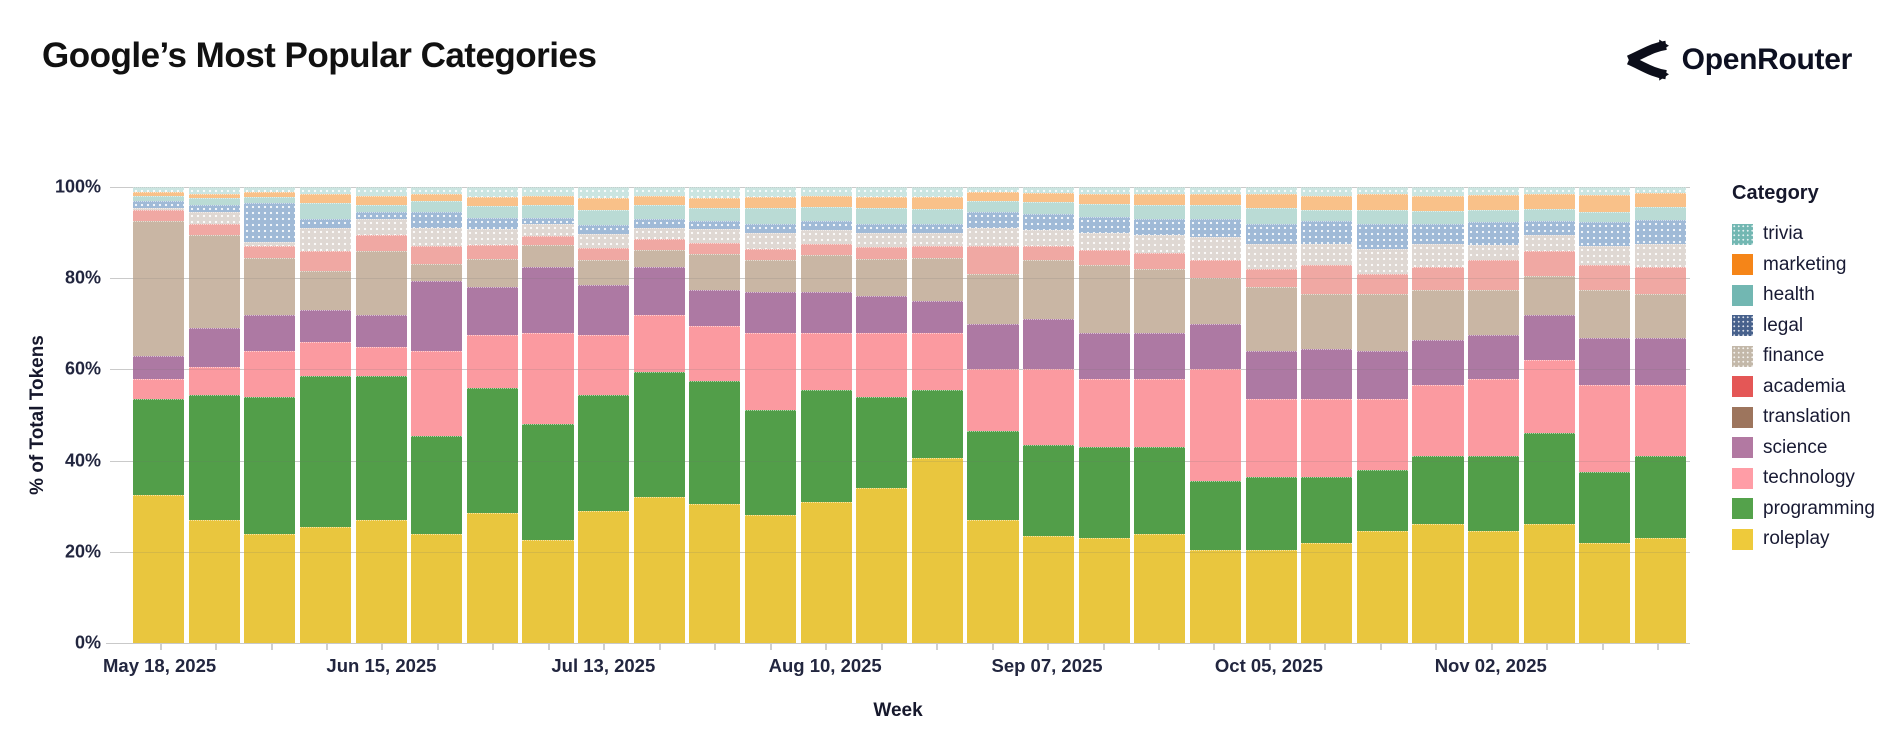 This screenshot has width=1882, height=732. I want to click on bar-week-jun-29-2025, so click(492, 415).